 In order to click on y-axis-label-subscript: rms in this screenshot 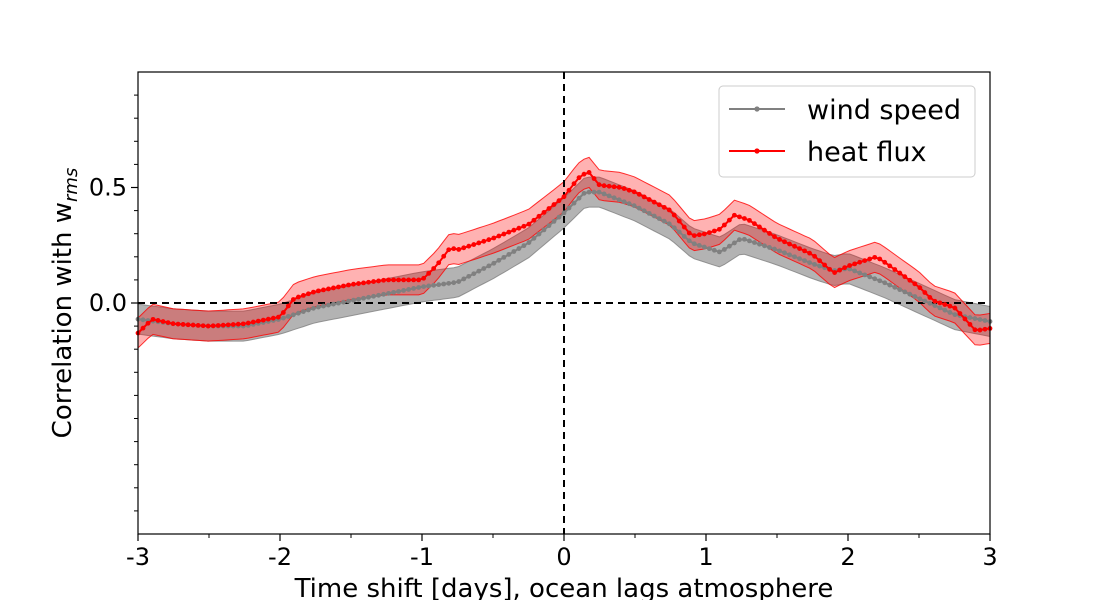, I will do `click(71, 185)`.